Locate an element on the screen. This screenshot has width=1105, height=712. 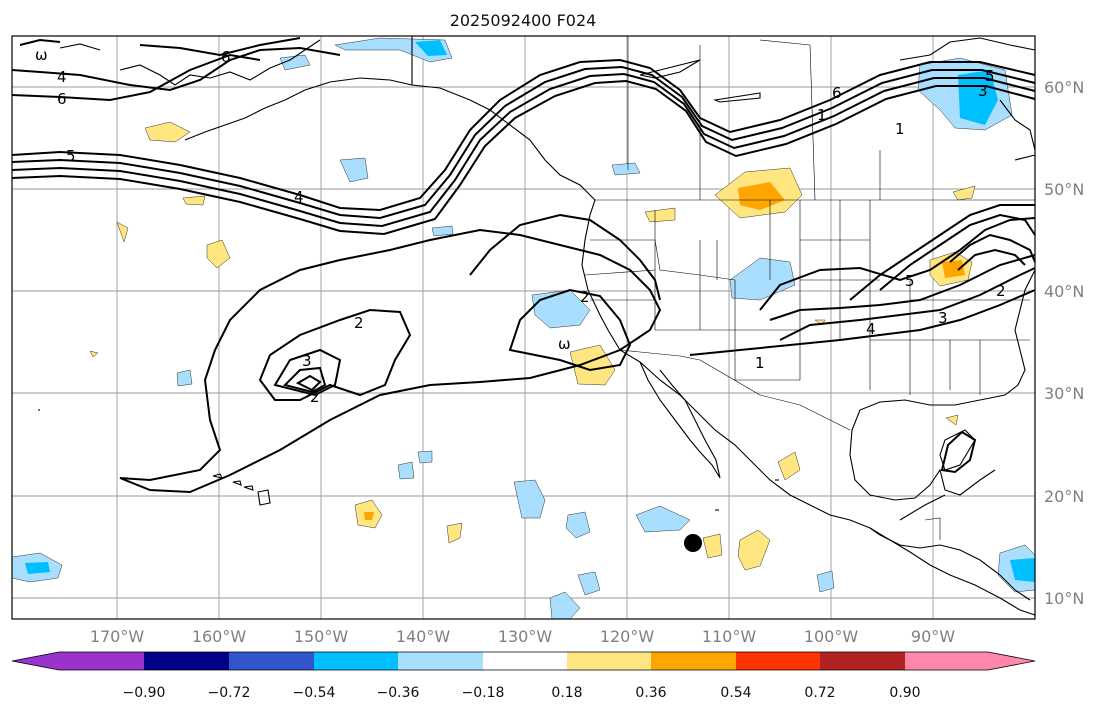
lat-label: 50°N is located at coordinates (1064, 189).